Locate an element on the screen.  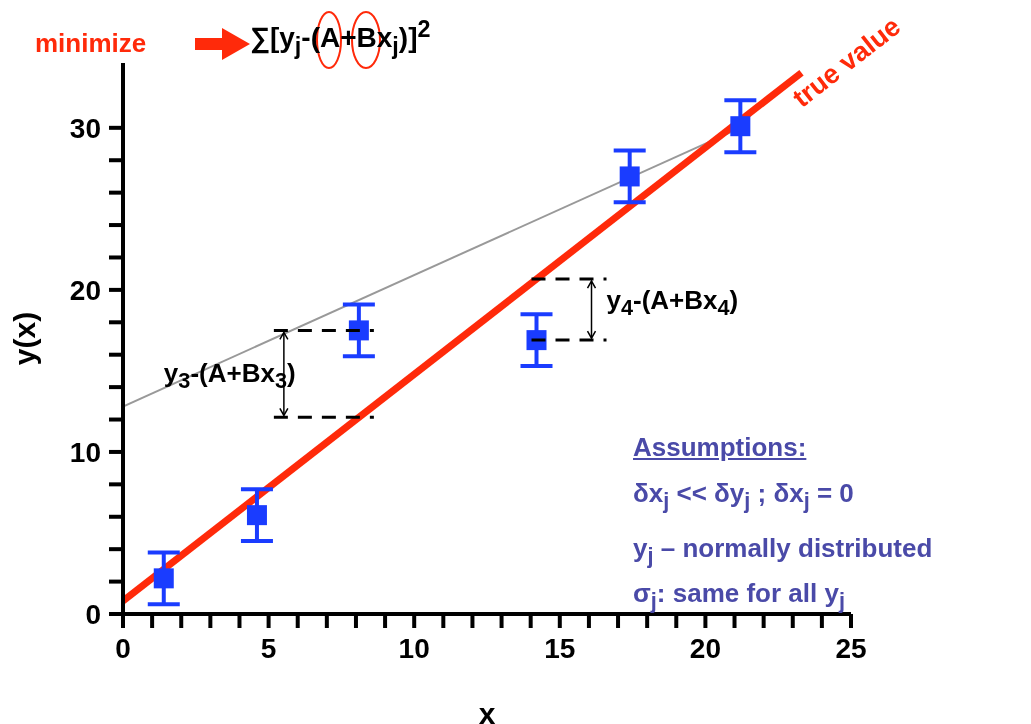
x-tick-label: 10 is located at coordinates (414, 648).